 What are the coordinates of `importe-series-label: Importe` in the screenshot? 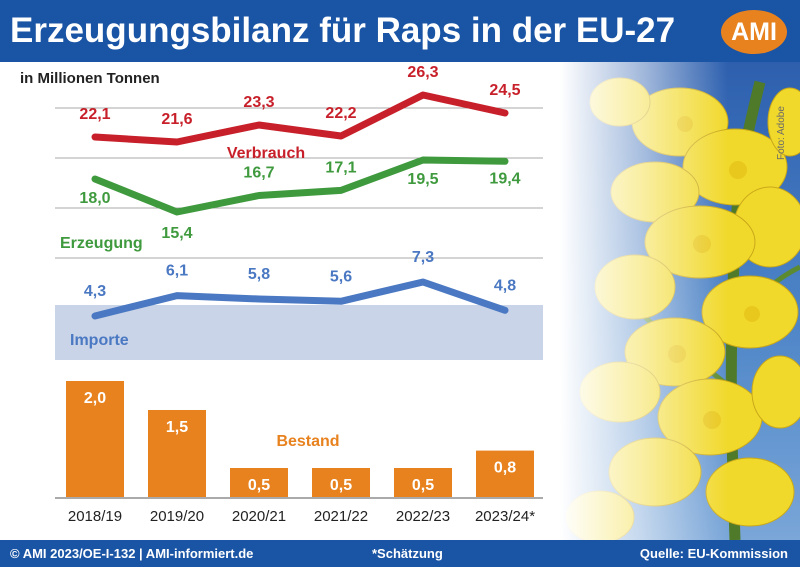 It's located at (99, 340).